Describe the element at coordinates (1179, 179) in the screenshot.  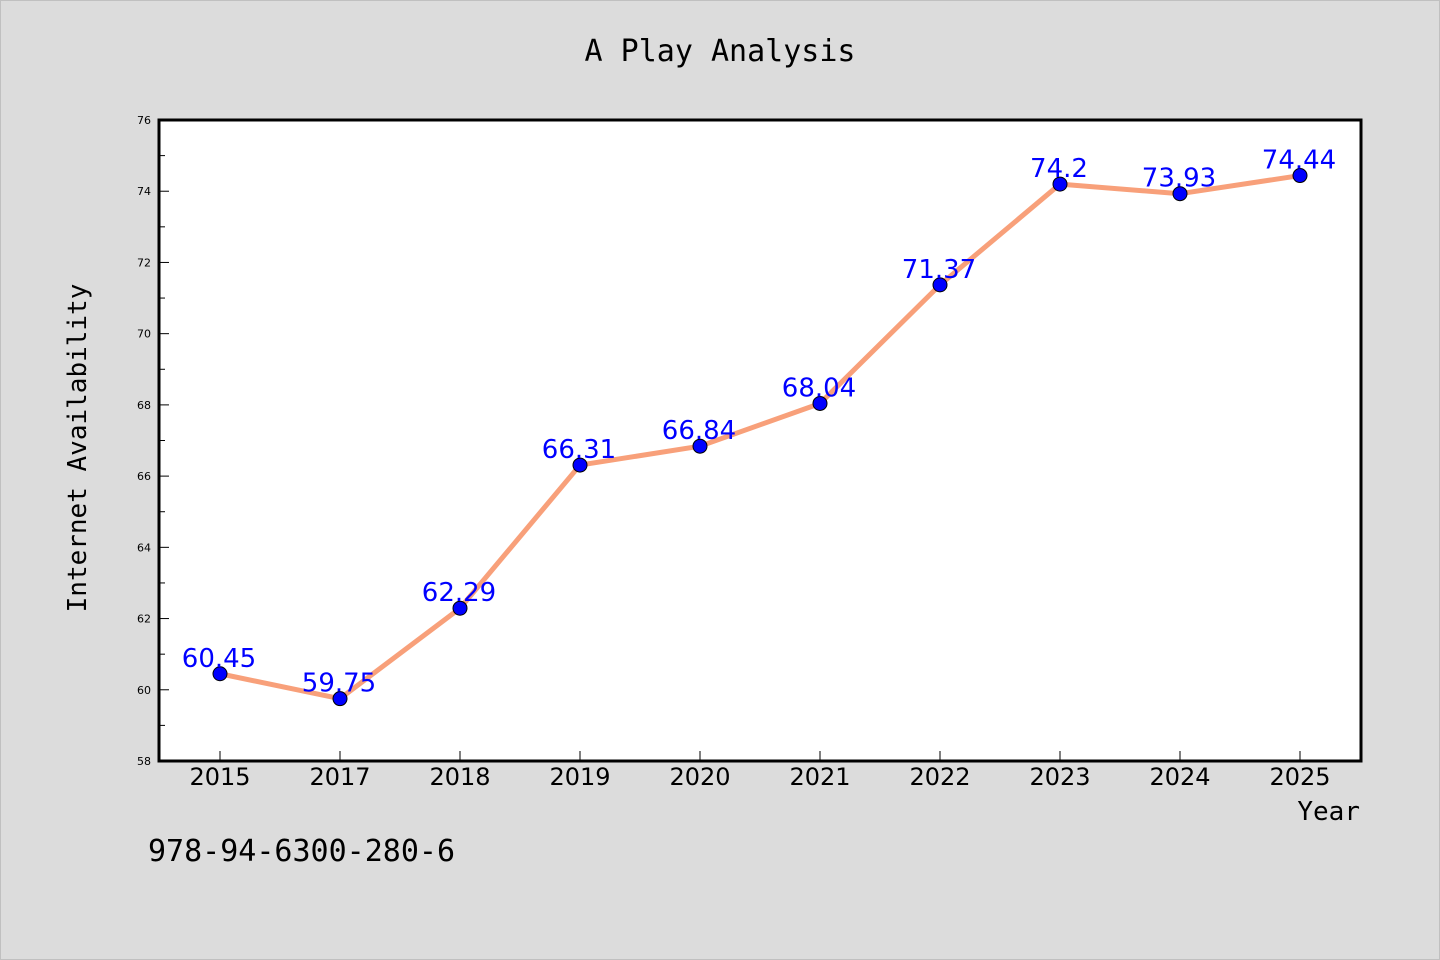
I see `data-label: 73.93` at that location.